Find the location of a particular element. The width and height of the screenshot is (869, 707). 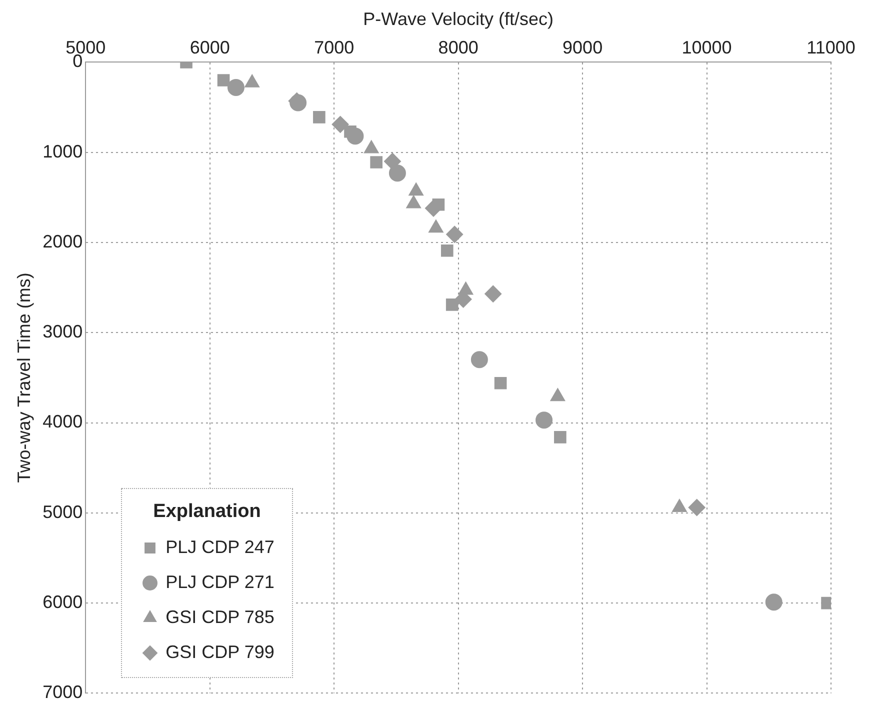

x-tick-label: 7000 is located at coordinates (334, 47).